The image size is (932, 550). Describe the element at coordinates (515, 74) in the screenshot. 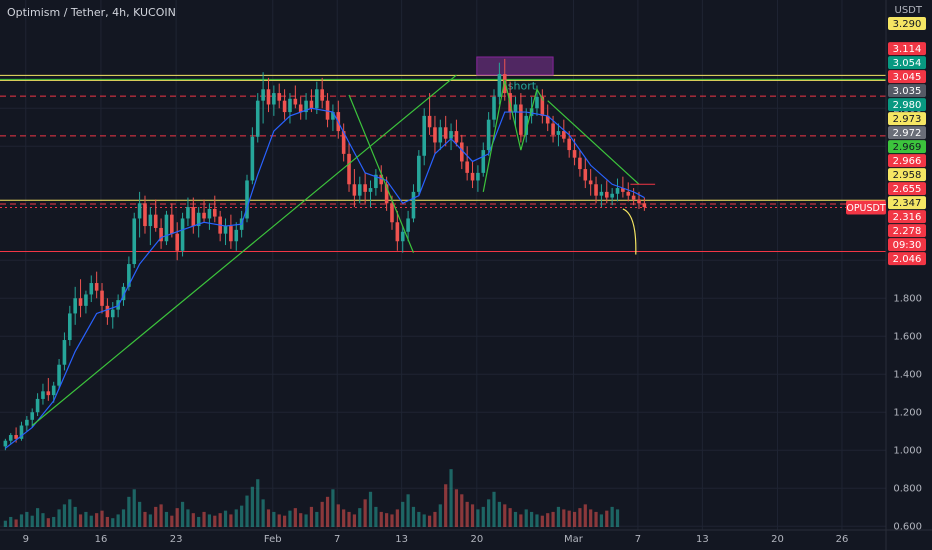

I see `short-zone: short` at that location.